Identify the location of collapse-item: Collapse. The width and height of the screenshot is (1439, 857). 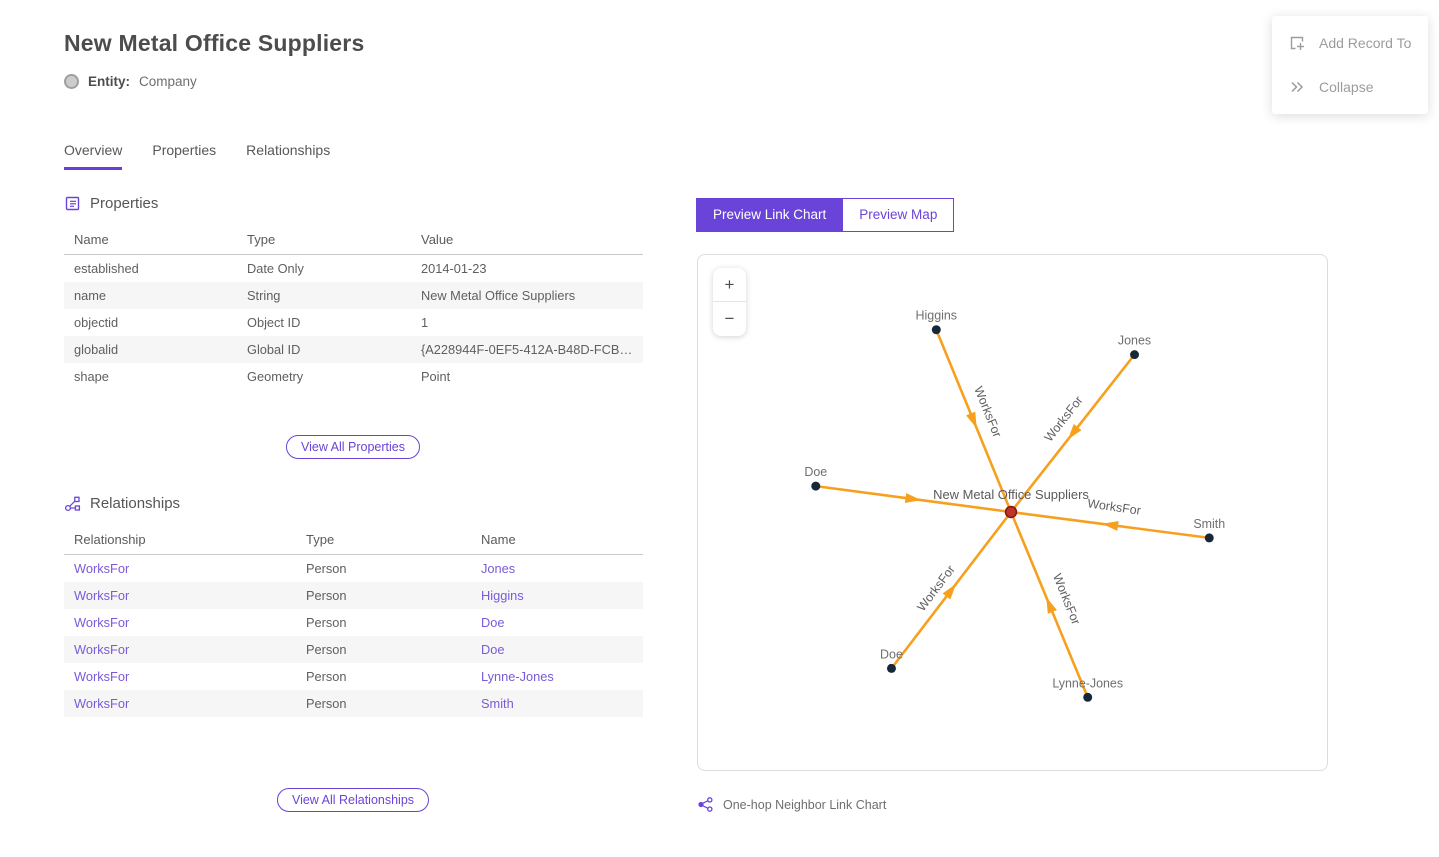
(1350, 87).